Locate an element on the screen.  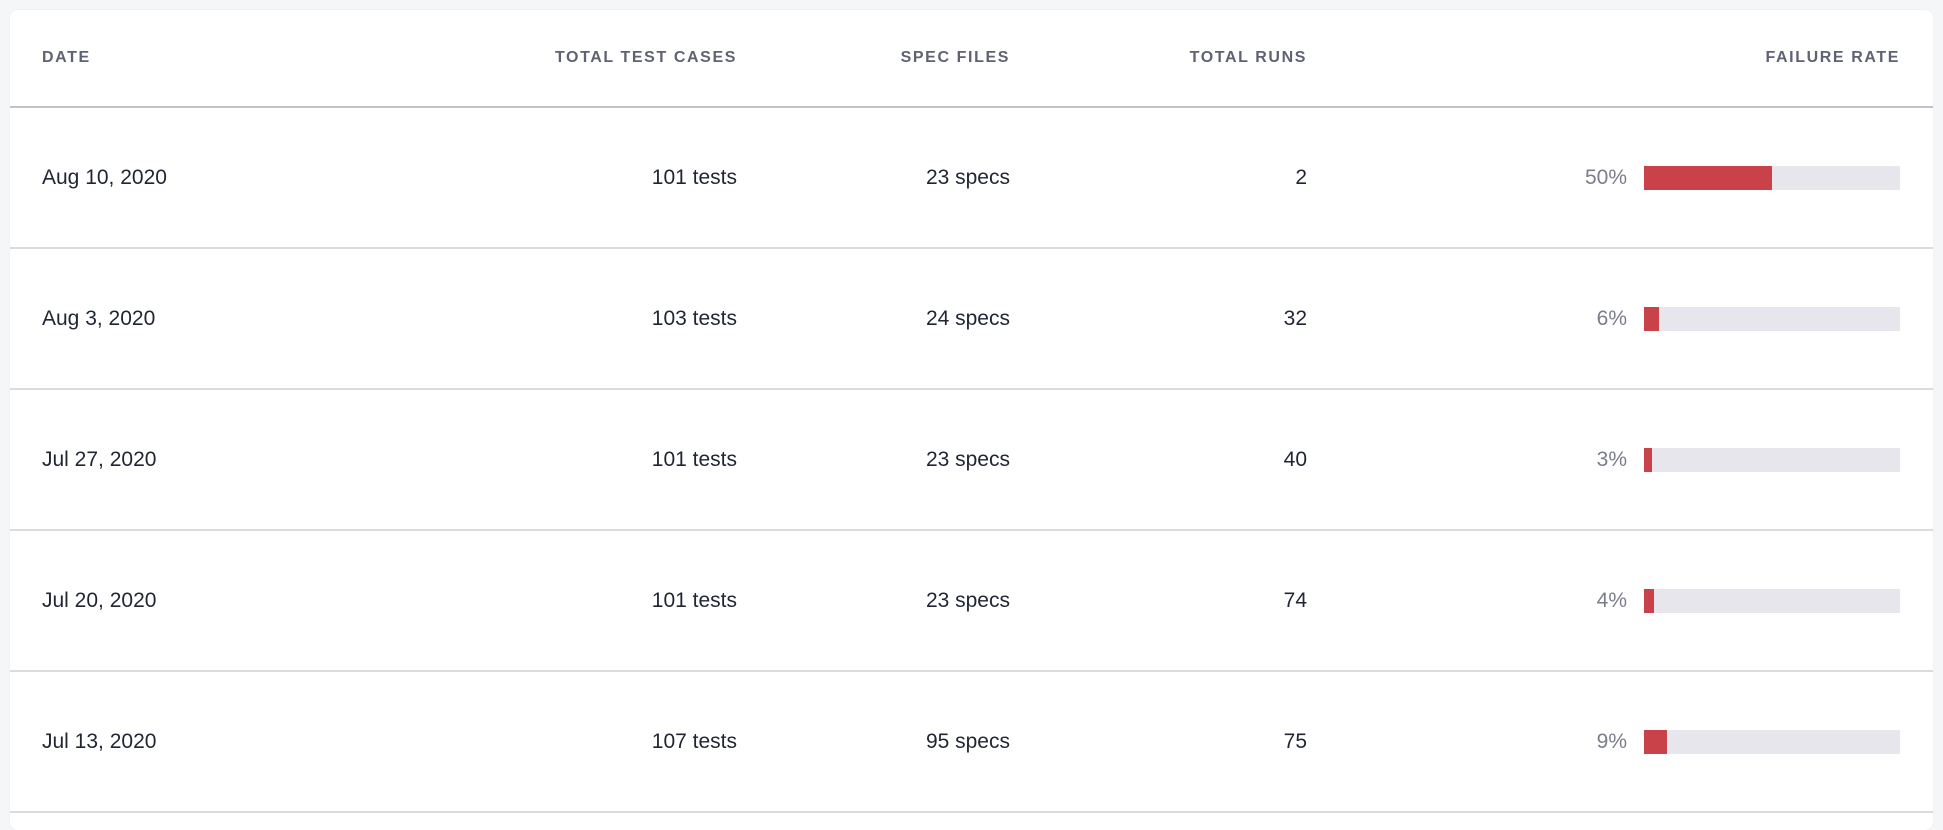
header-failure-rate: FAILURE RATE is located at coordinates (1832, 57).